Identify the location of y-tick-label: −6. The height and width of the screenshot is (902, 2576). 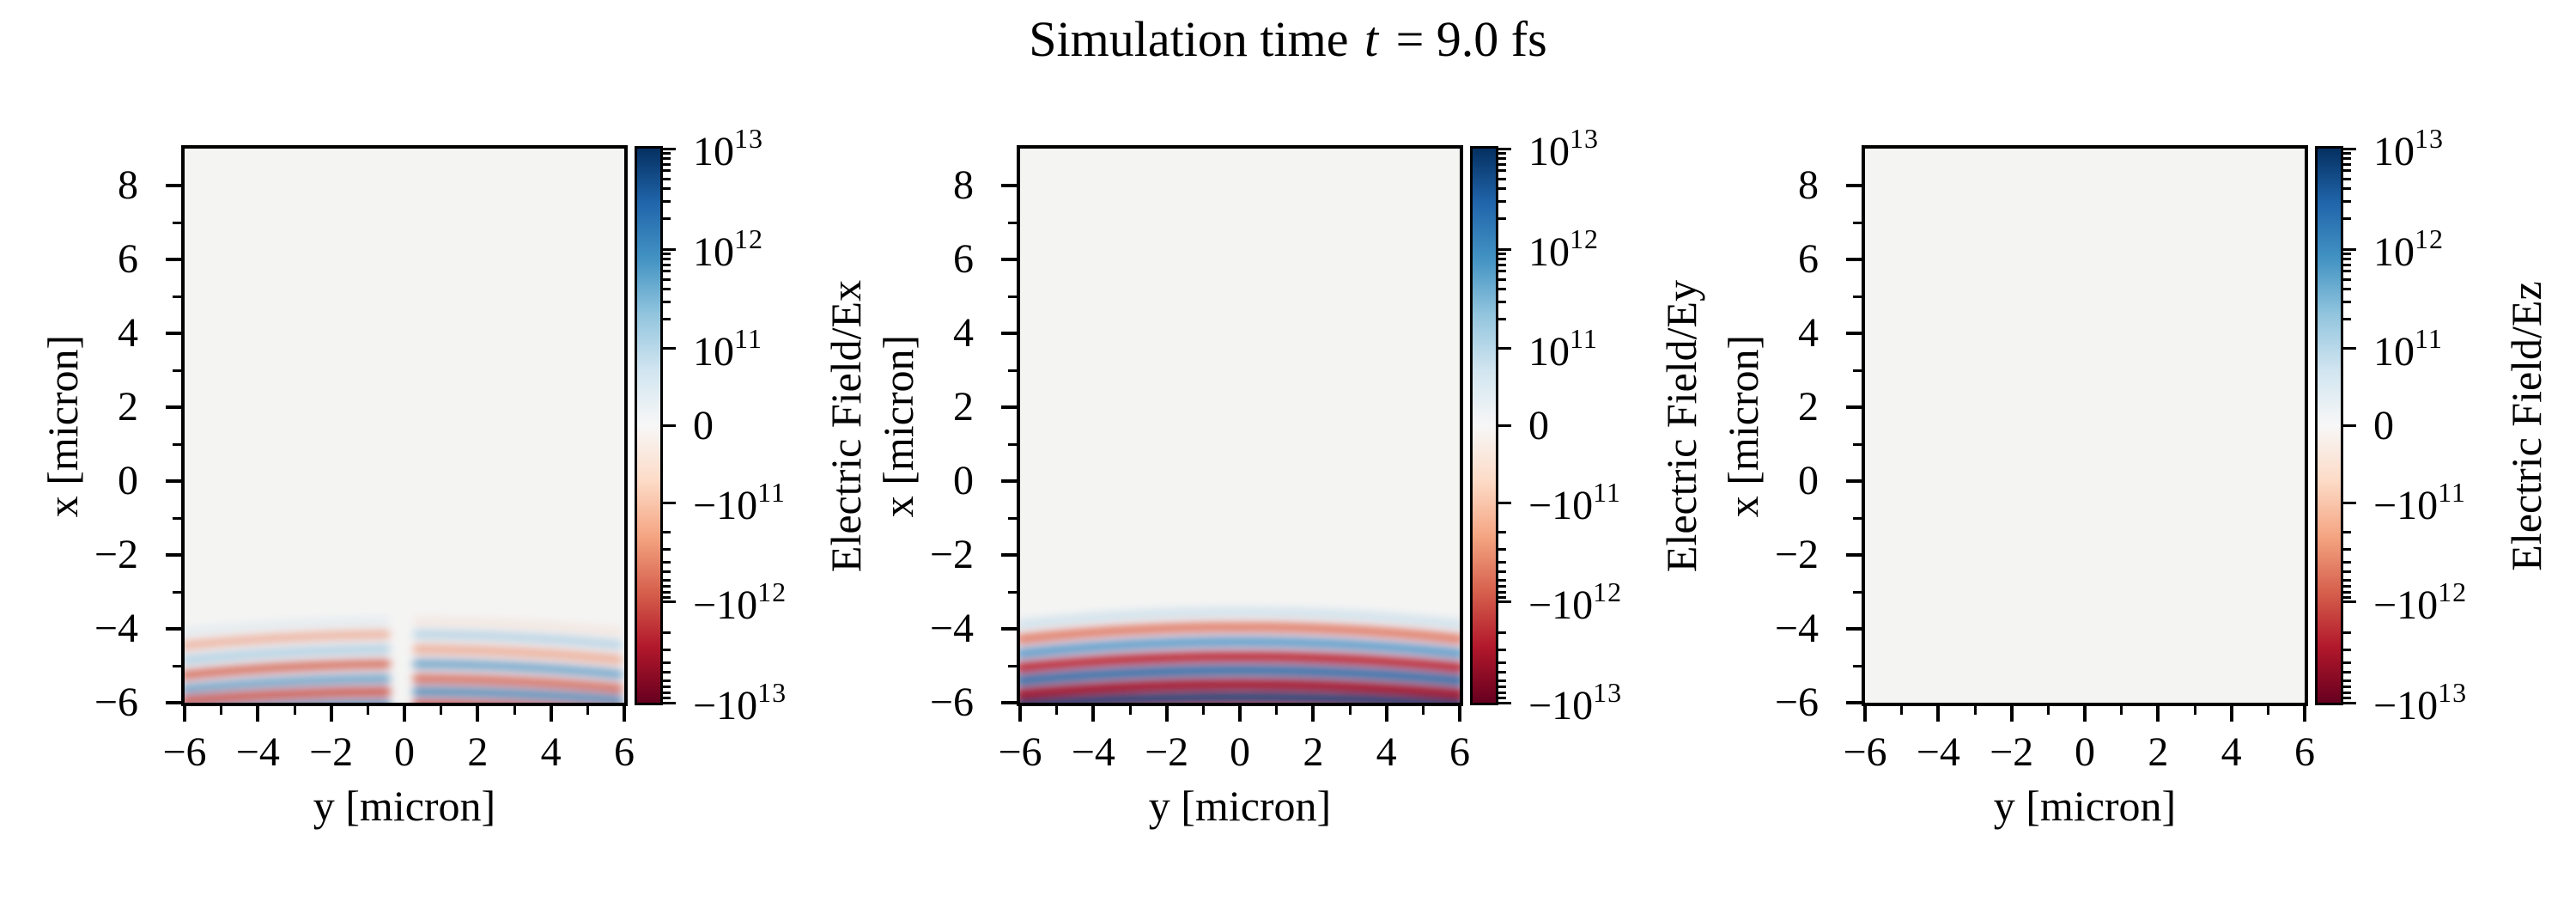
(116, 702).